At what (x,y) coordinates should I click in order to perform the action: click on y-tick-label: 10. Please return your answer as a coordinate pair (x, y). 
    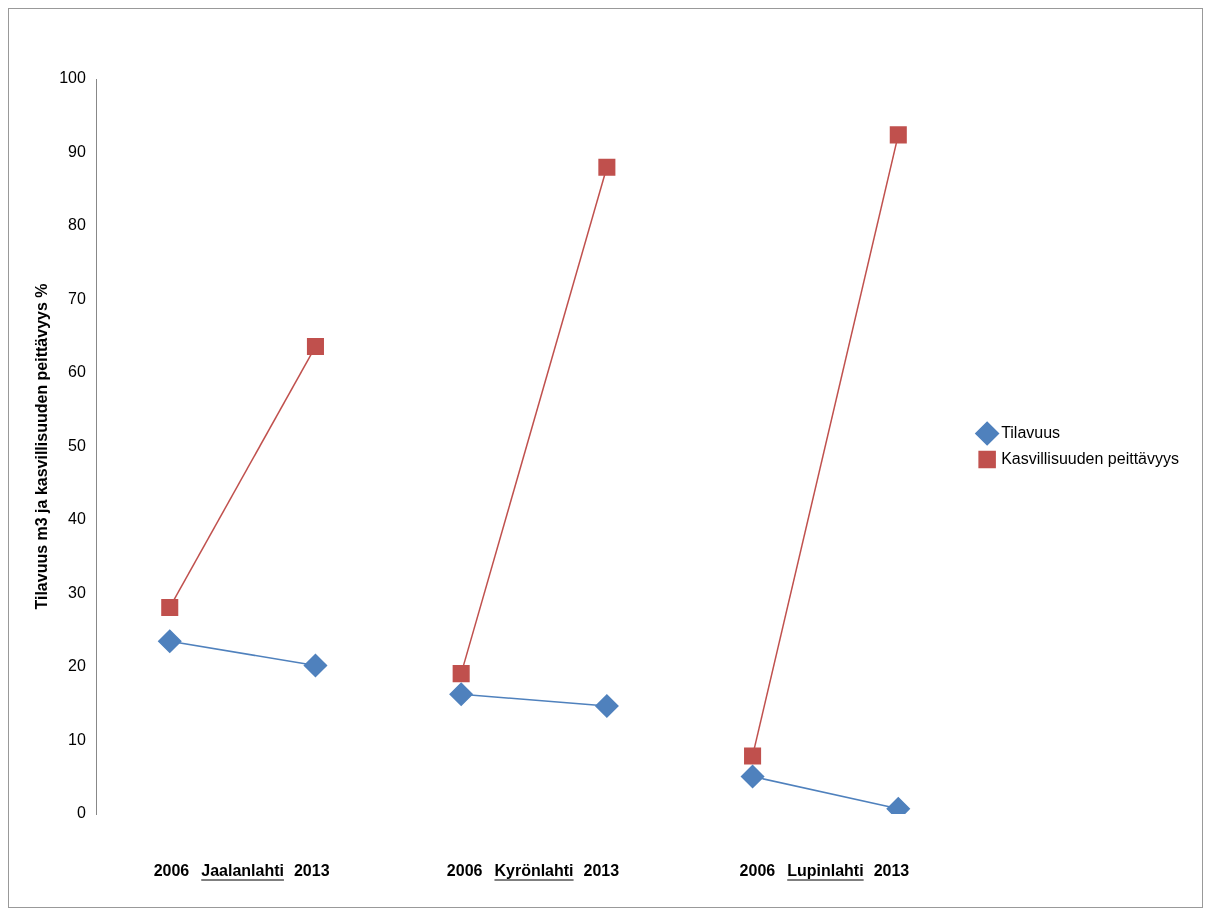
    Looking at the image, I should click on (77, 739).